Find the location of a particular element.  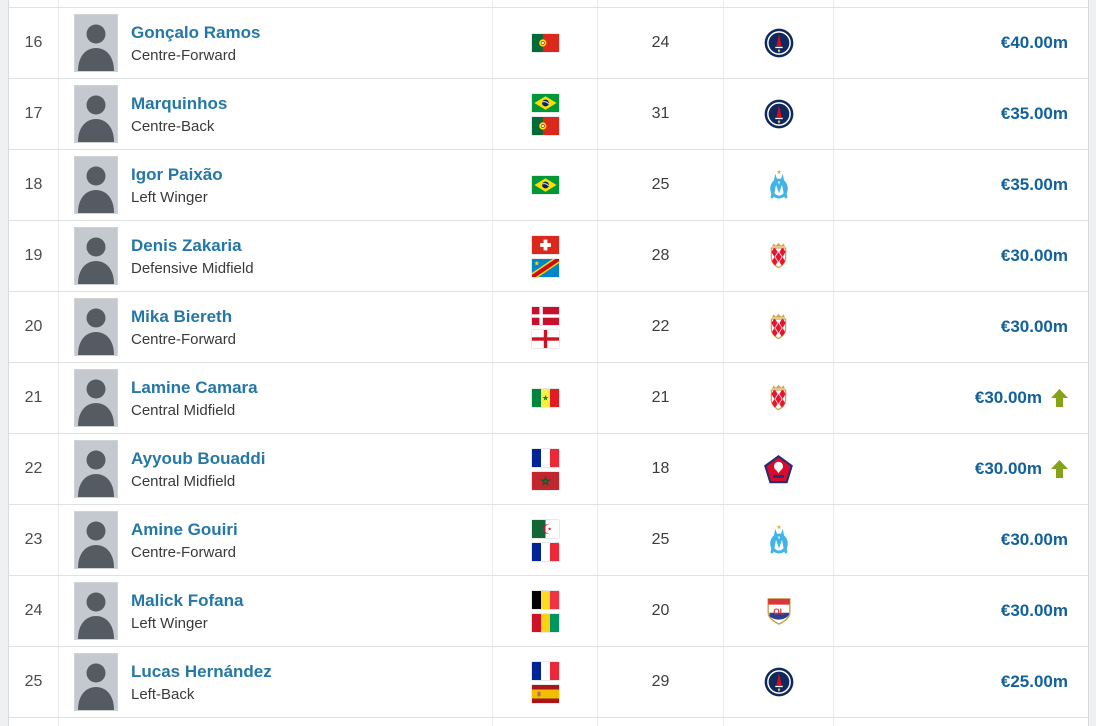

age-cell: 25 is located at coordinates (661, 540).